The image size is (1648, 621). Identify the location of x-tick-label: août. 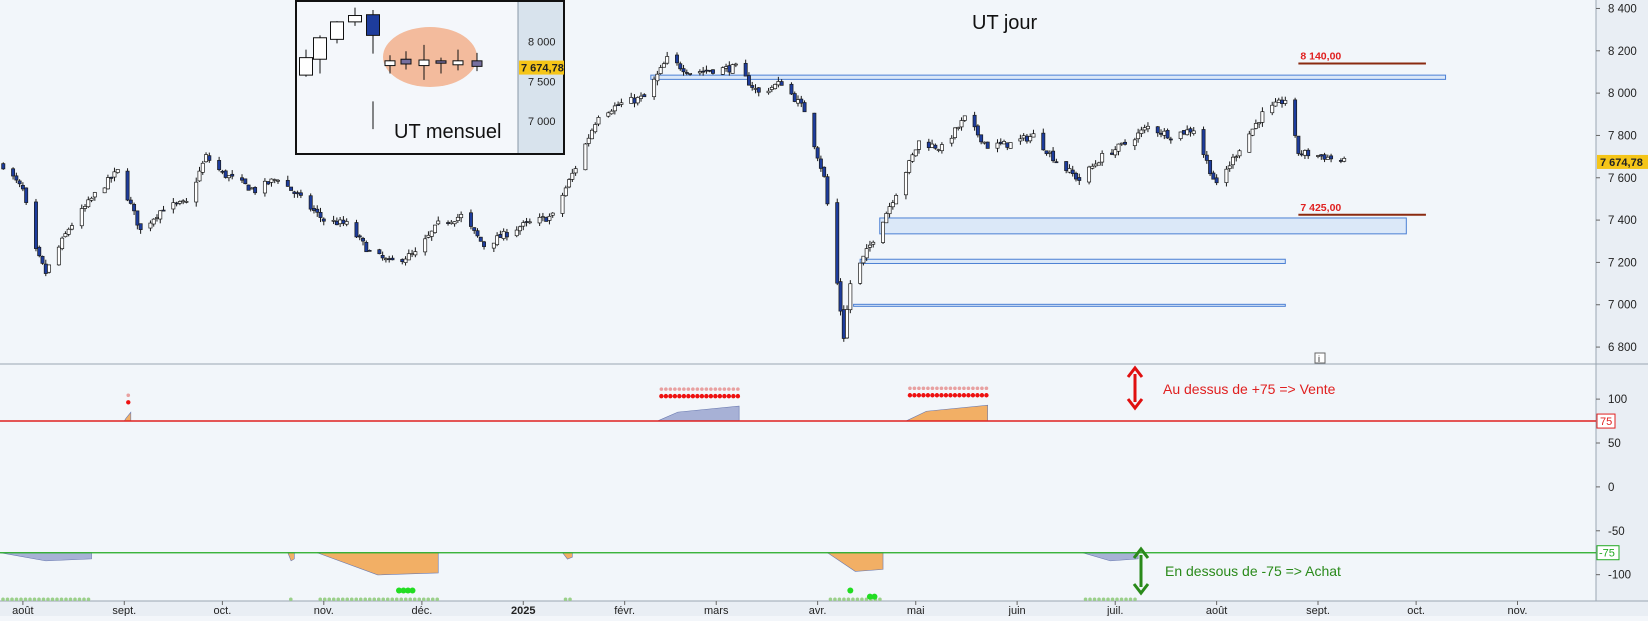
(22, 610).